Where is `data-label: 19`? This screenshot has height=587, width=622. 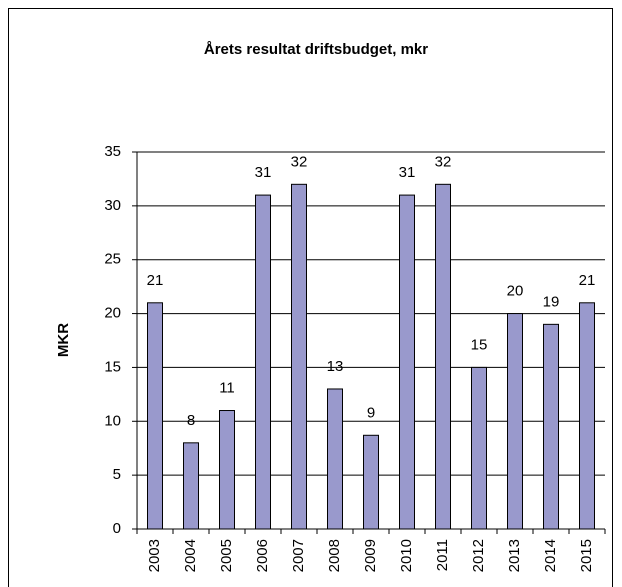 data-label: 19 is located at coordinates (551, 301).